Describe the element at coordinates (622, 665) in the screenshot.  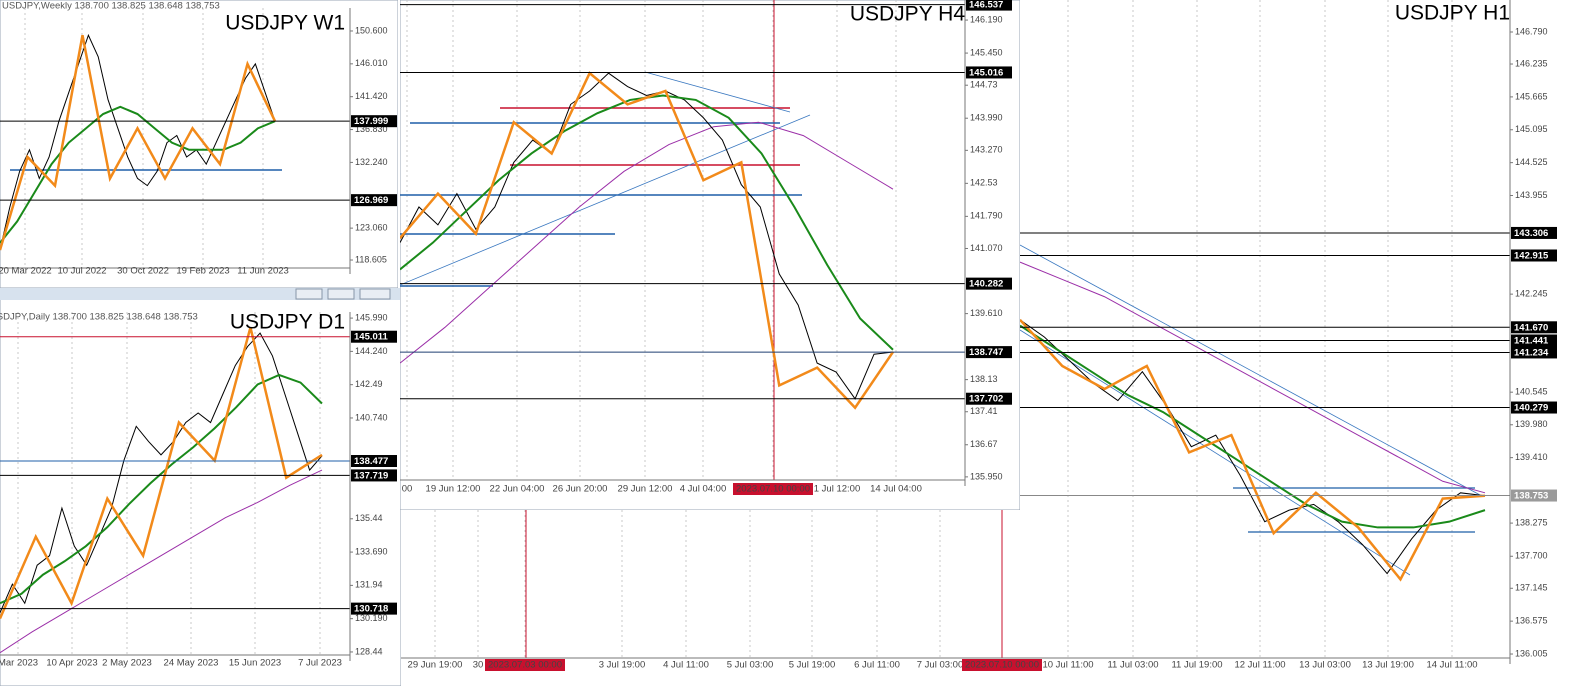
I see `x-tick-label: 3 Jul 19:00` at that location.